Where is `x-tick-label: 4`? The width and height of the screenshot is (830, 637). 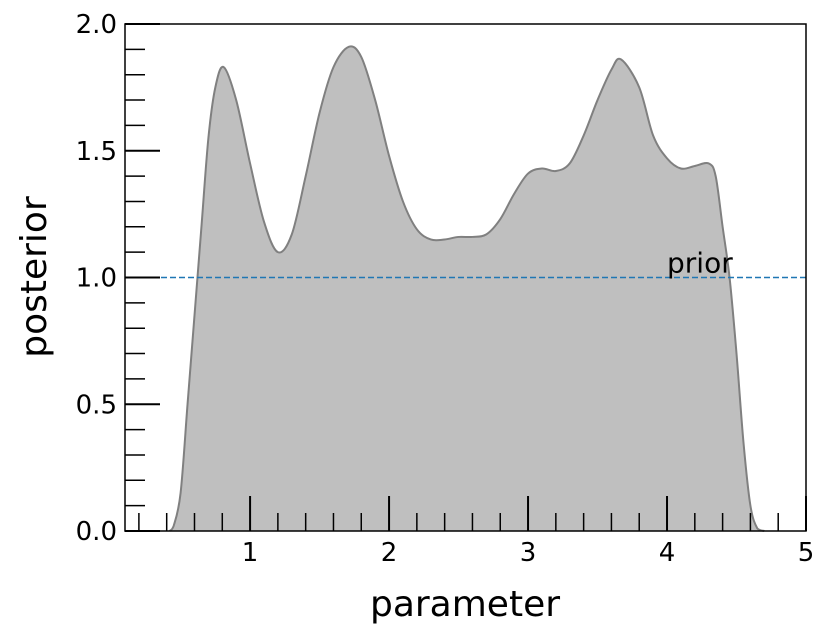 x-tick-label: 4 is located at coordinates (667, 553).